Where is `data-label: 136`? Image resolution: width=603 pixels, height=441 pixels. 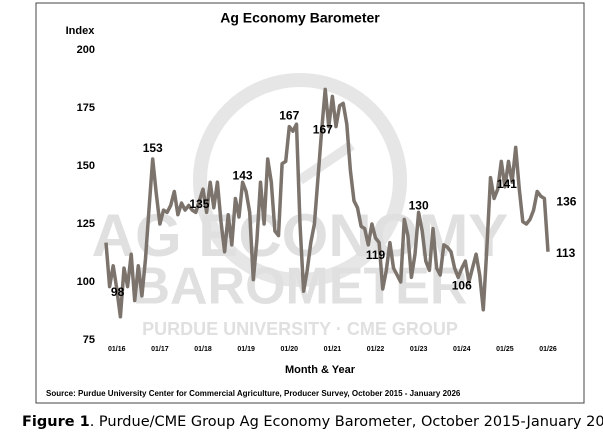
data-label: 136 is located at coordinates (566, 202).